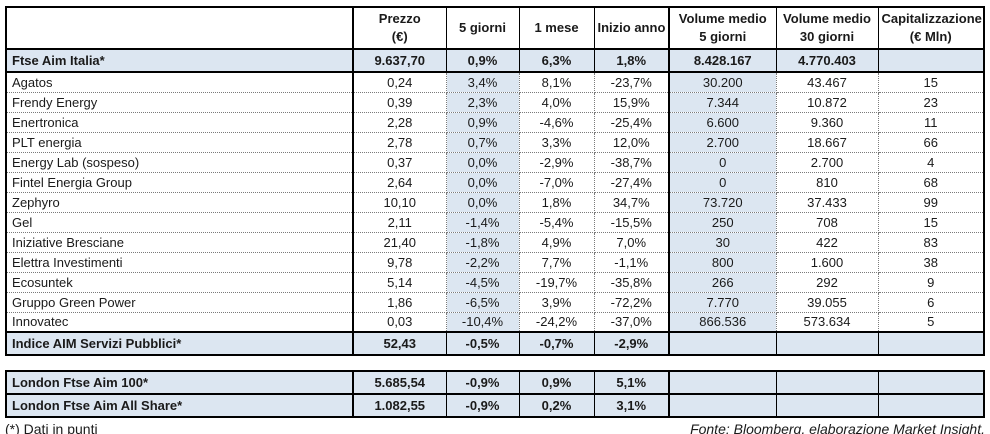 This screenshot has width=990, height=434. What do you see at coordinates (827, 60) in the screenshot?
I see `cell-value: 4.770.403` at bounding box center [827, 60].